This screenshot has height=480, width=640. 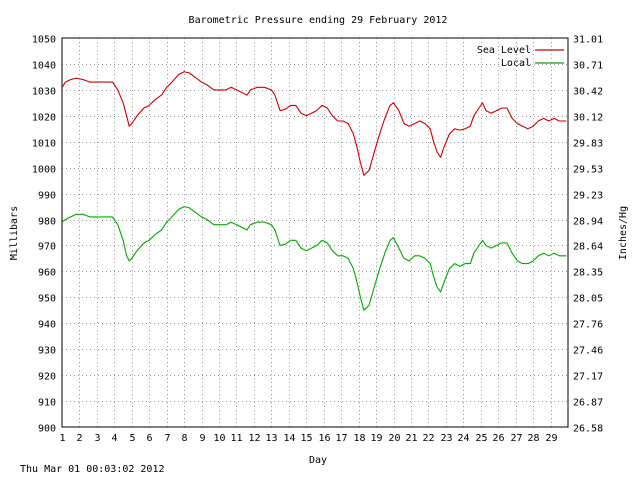 I want to click on legend-label: Local, so click(x=516, y=63).